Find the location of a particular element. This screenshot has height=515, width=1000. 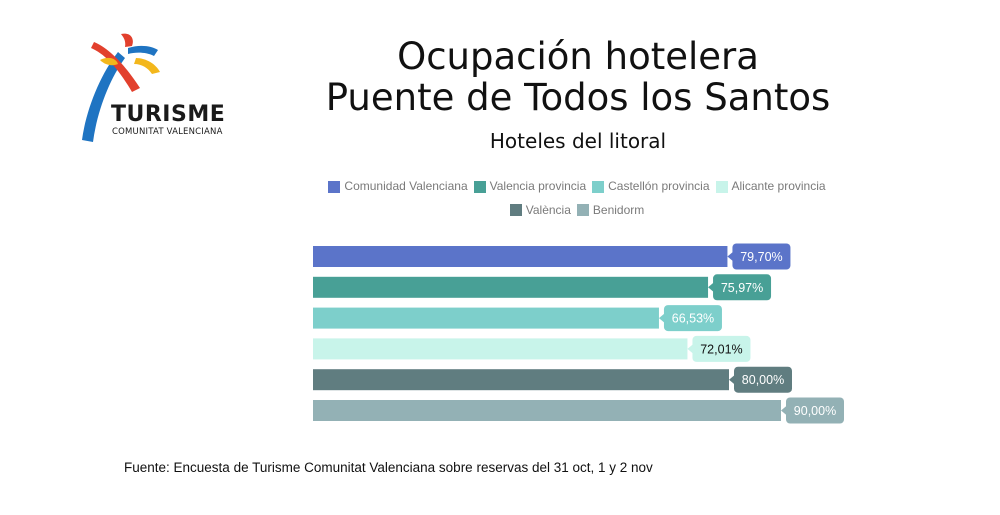

legend-item: Castellón provincia is located at coordinates (651, 186).